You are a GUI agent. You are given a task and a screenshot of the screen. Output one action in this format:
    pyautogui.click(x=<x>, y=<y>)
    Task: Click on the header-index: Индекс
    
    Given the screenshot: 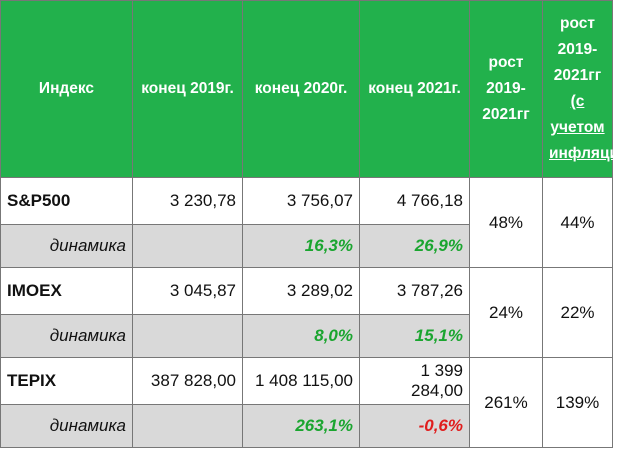 What is the action you would take?
    pyautogui.click(x=66, y=89)
    